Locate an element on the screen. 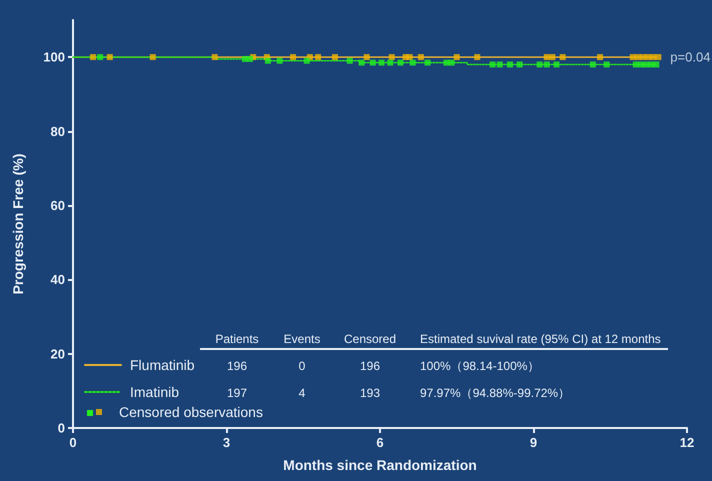  legend-label: Imatinib is located at coordinates (155, 392).